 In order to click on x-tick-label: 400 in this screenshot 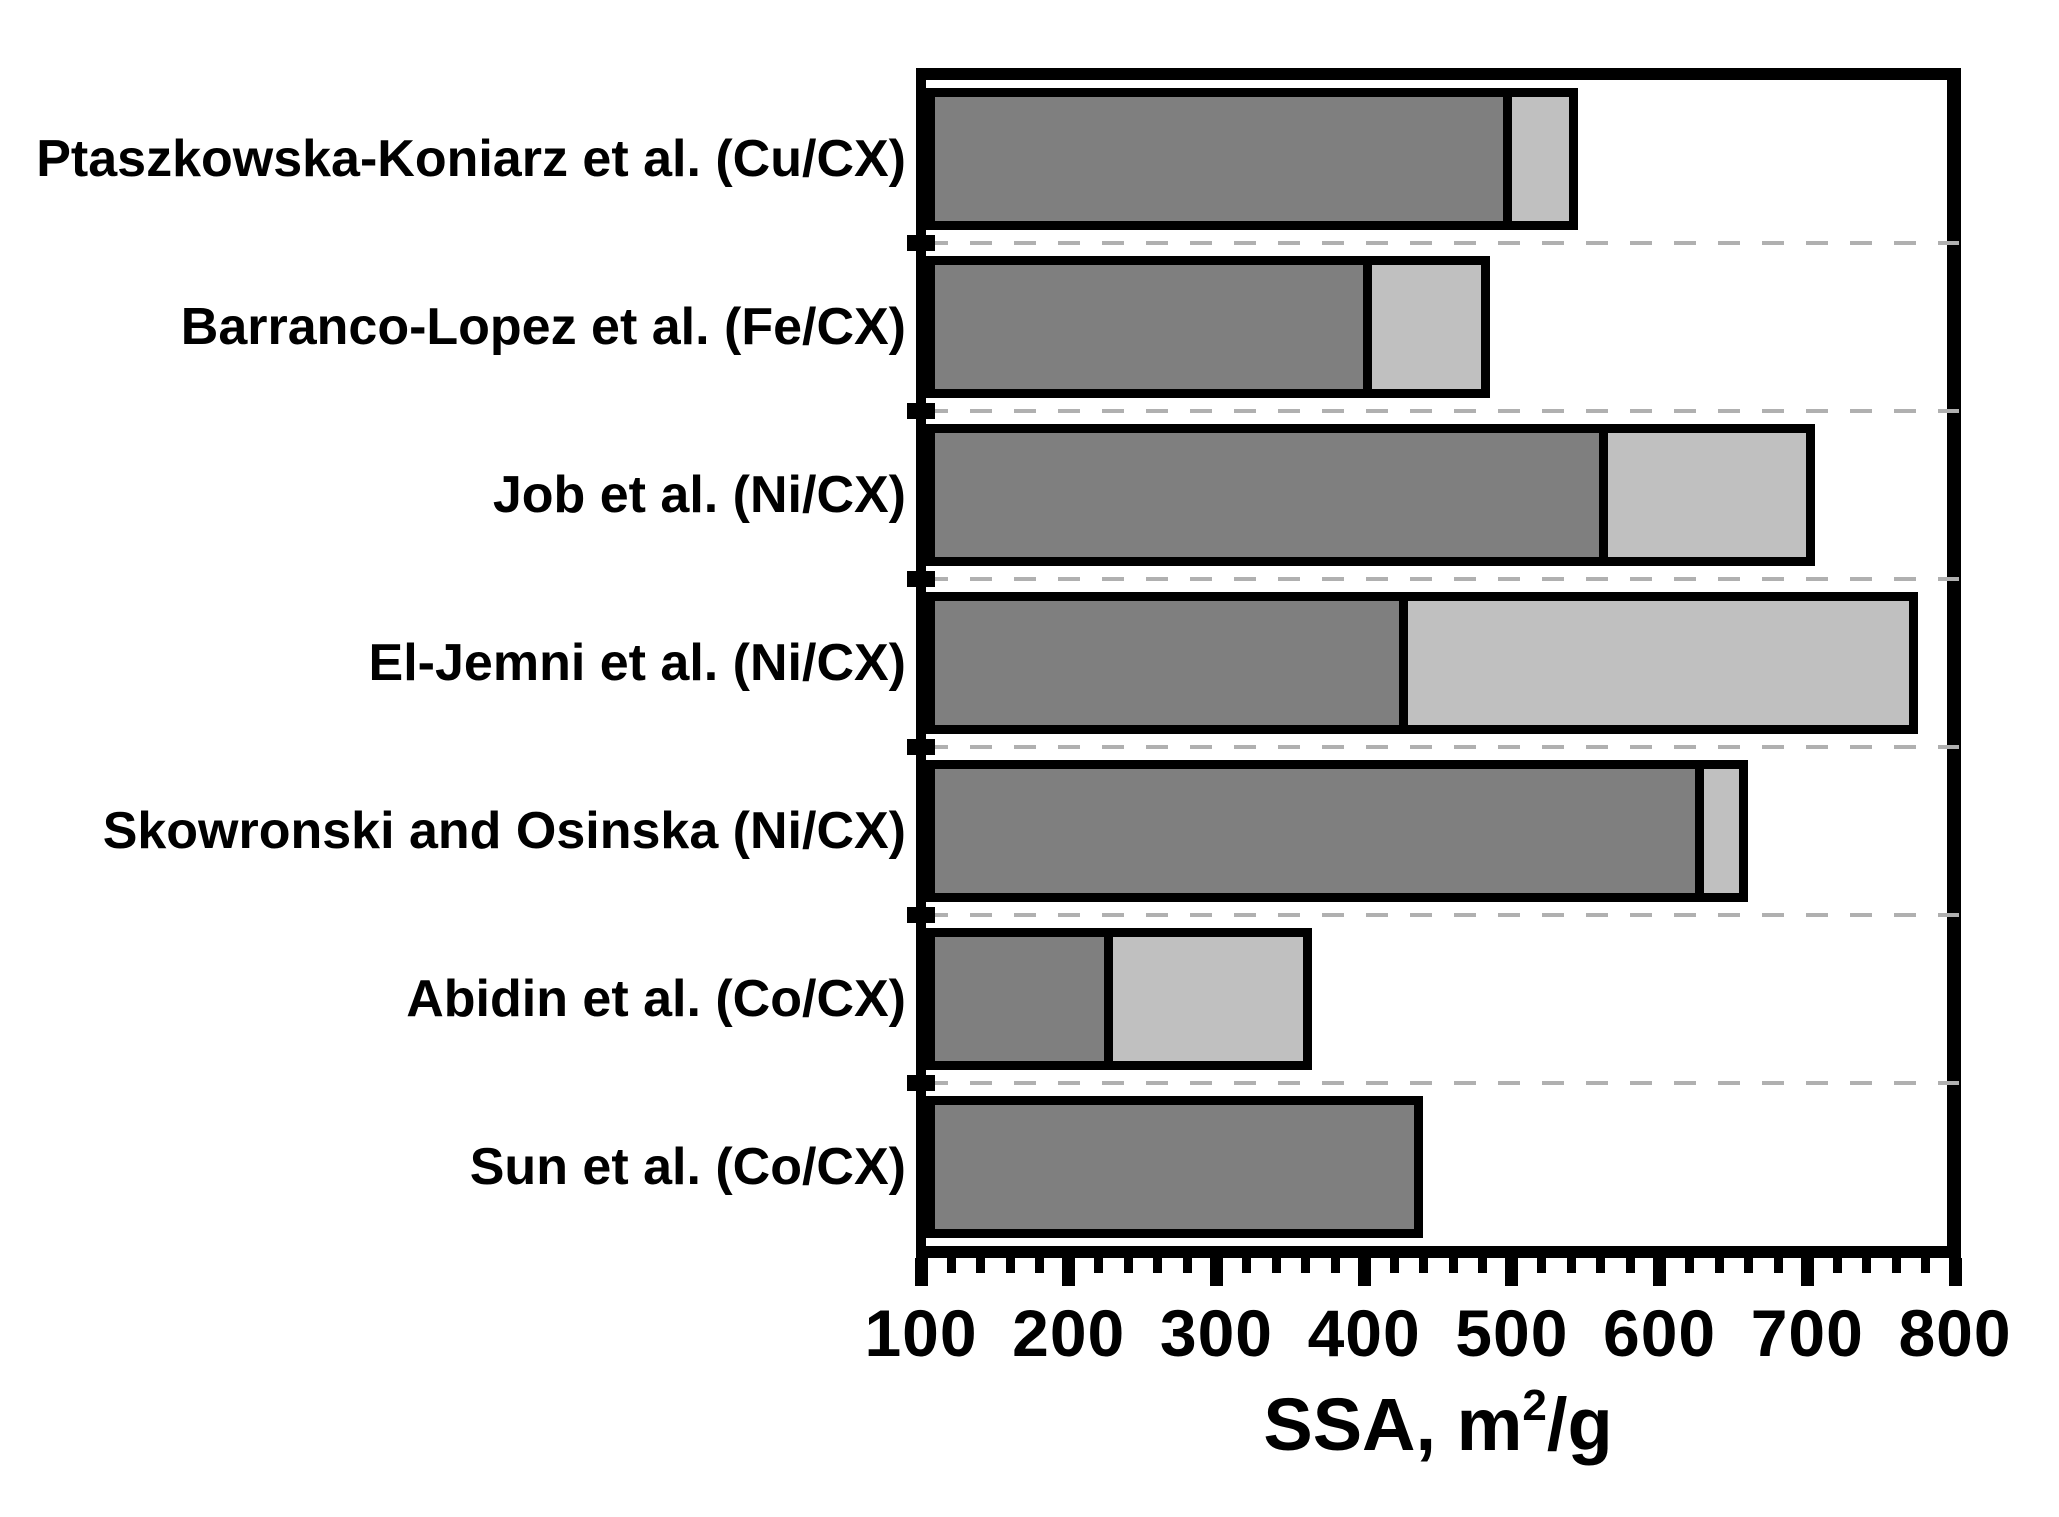, I will do `click(1364, 1333)`.